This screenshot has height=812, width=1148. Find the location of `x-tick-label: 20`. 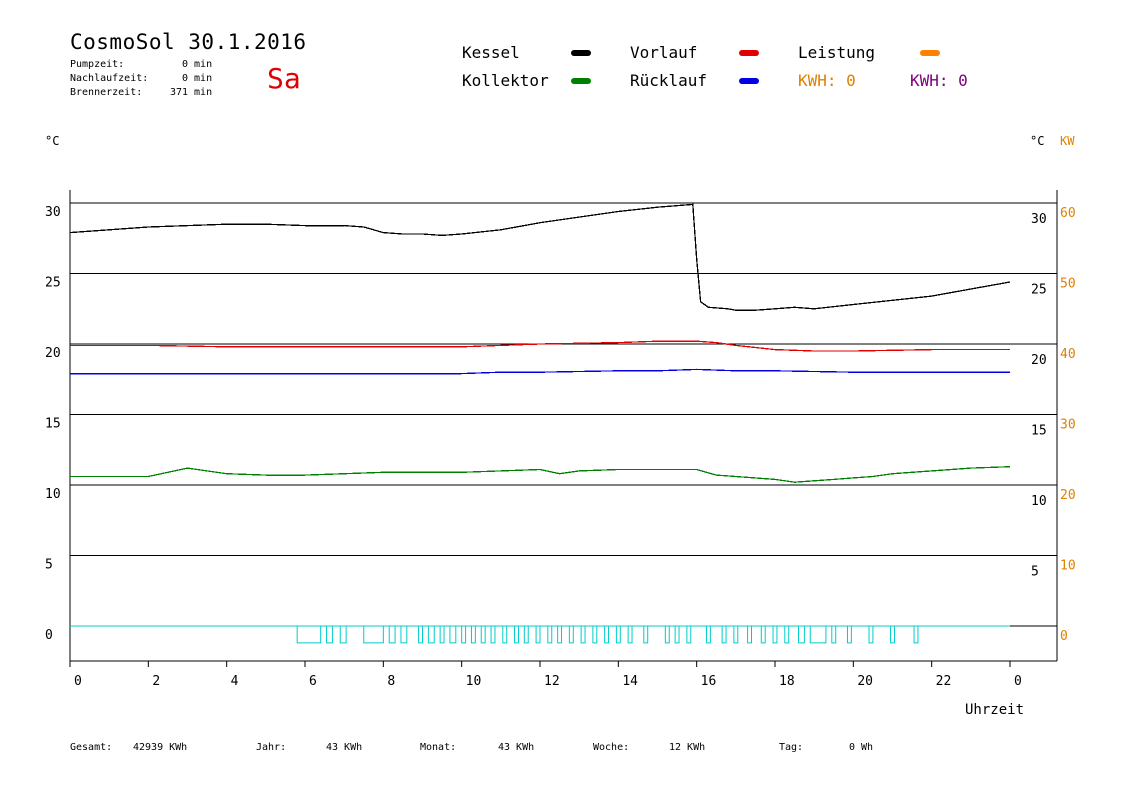

x-tick-label: 20 is located at coordinates (865, 681).